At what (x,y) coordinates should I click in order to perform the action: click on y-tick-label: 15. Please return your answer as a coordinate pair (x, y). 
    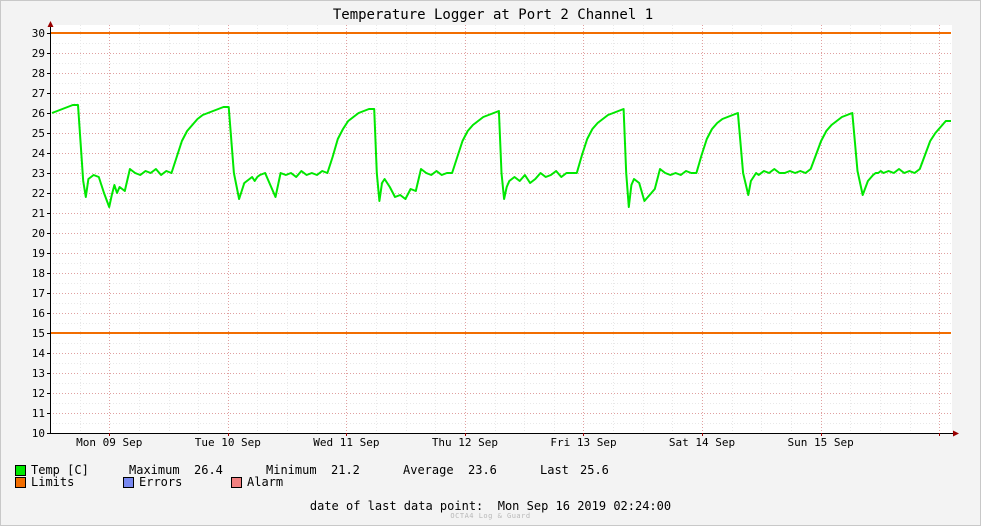
    Looking at the image, I should click on (38, 333).